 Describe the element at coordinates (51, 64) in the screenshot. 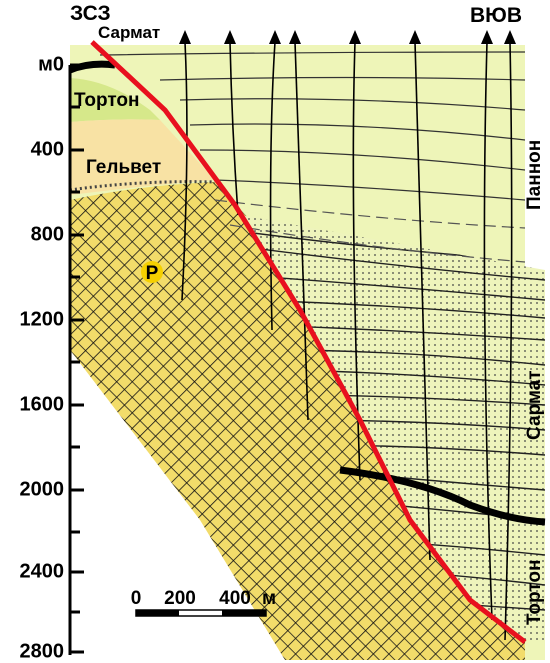

I see `depth-label: м0` at that location.